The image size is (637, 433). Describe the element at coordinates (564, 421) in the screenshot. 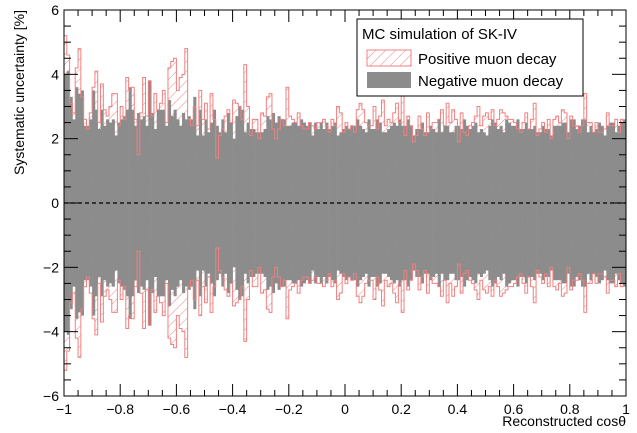

I see `x-axis-title: Reconstructed cosθ` at that location.